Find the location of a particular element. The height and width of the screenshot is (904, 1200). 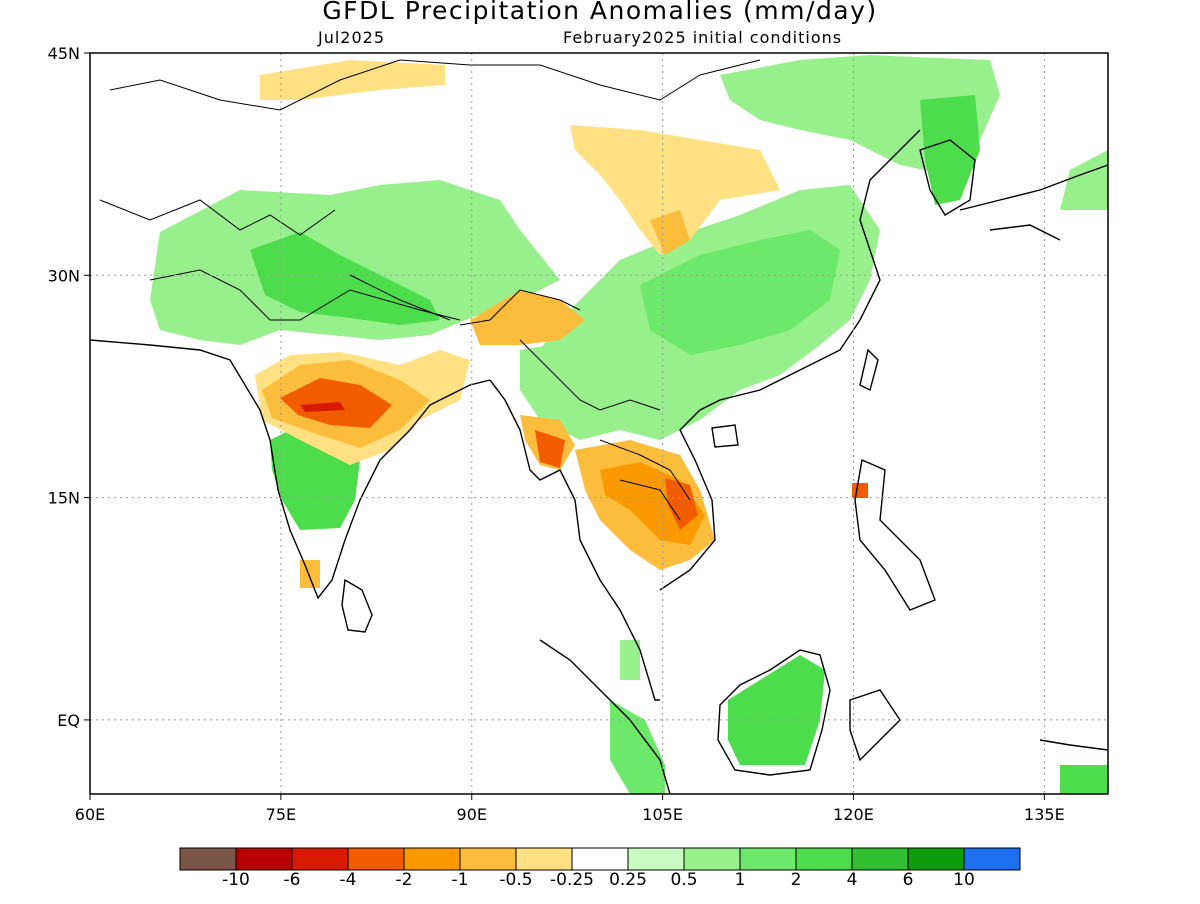

colorbar-label: 1 is located at coordinates (740, 880).